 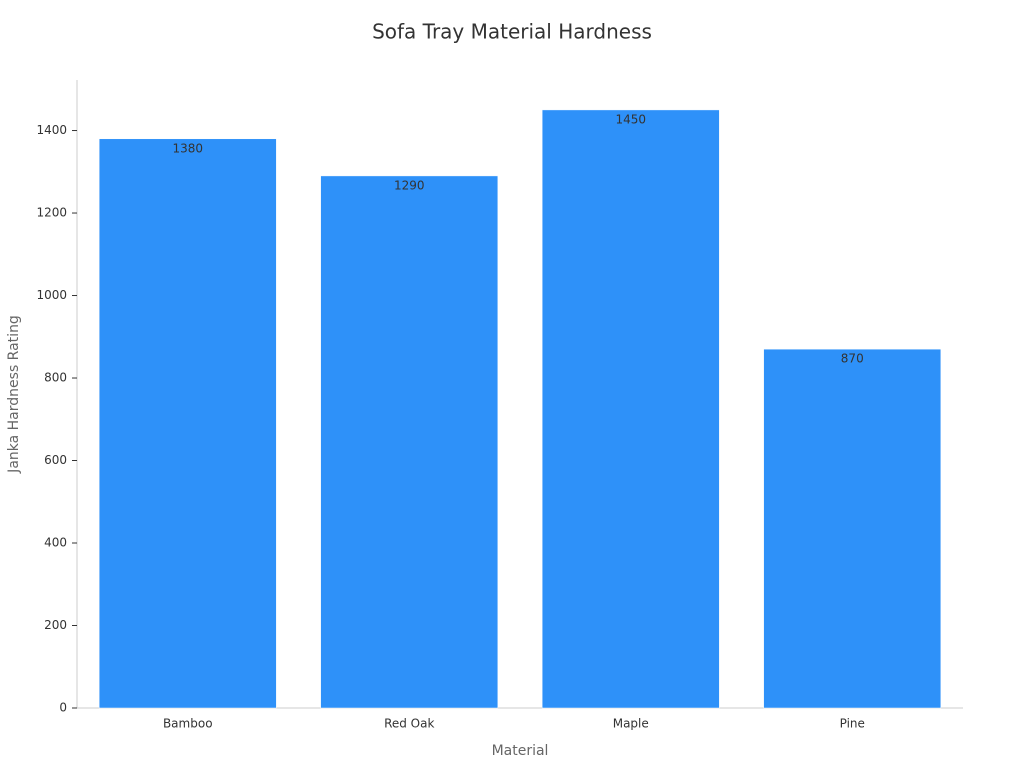 I want to click on x-tick-label: Red Oak, so click(x=409, y=724).